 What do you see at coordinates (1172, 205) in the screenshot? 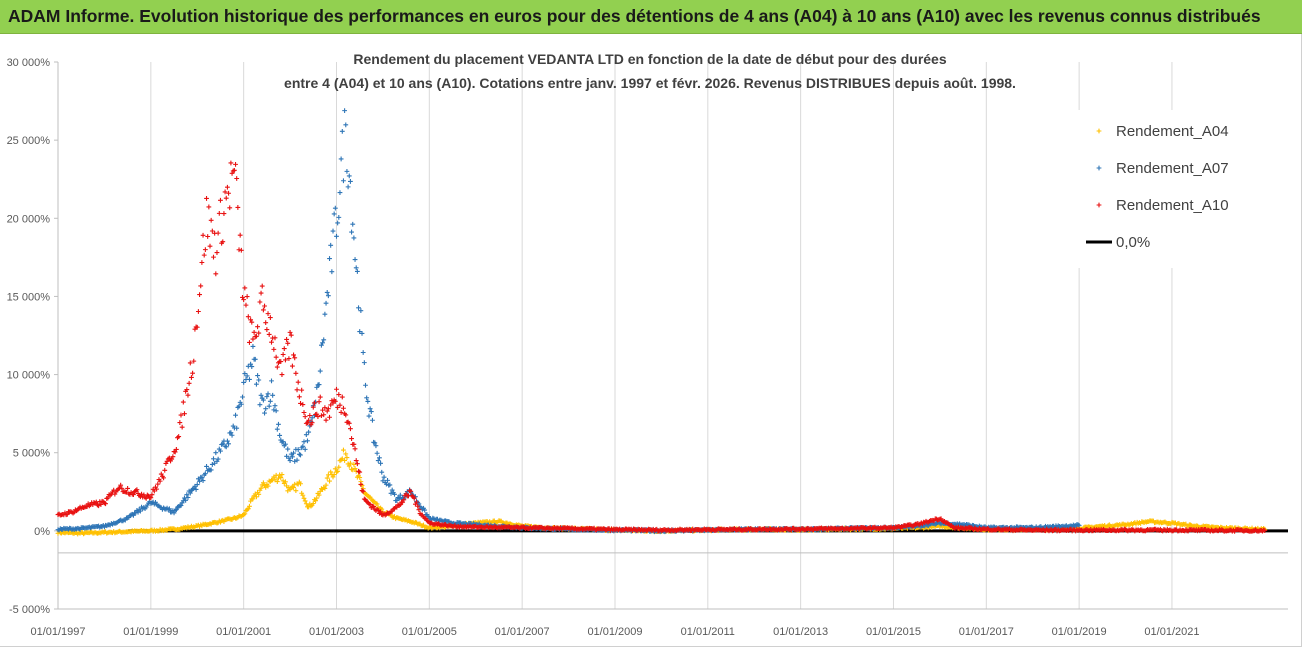
I see `legend-label: Rendement_A10` at bounding box center [1172, 205].